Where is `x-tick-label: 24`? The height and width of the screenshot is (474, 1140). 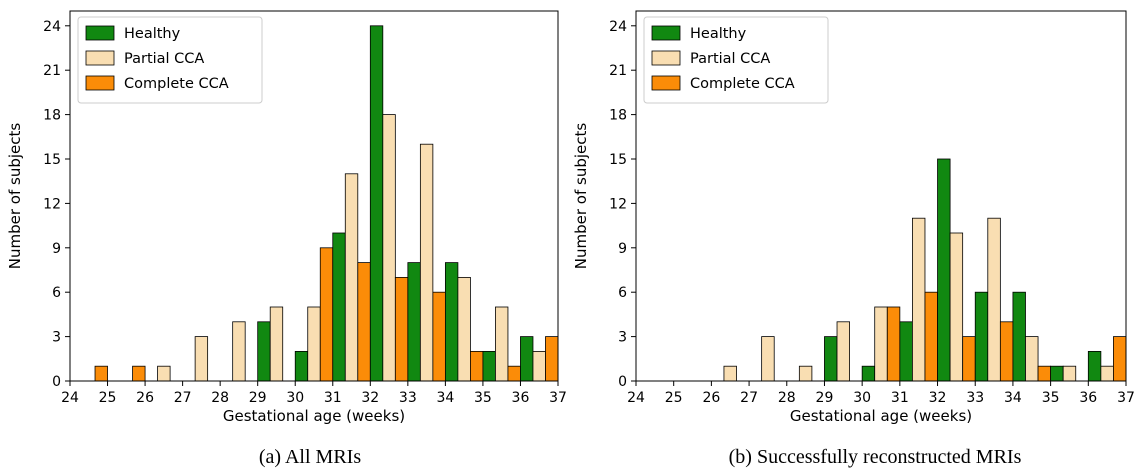 x-tick-label: 24 is located at coordinates (636, 398).